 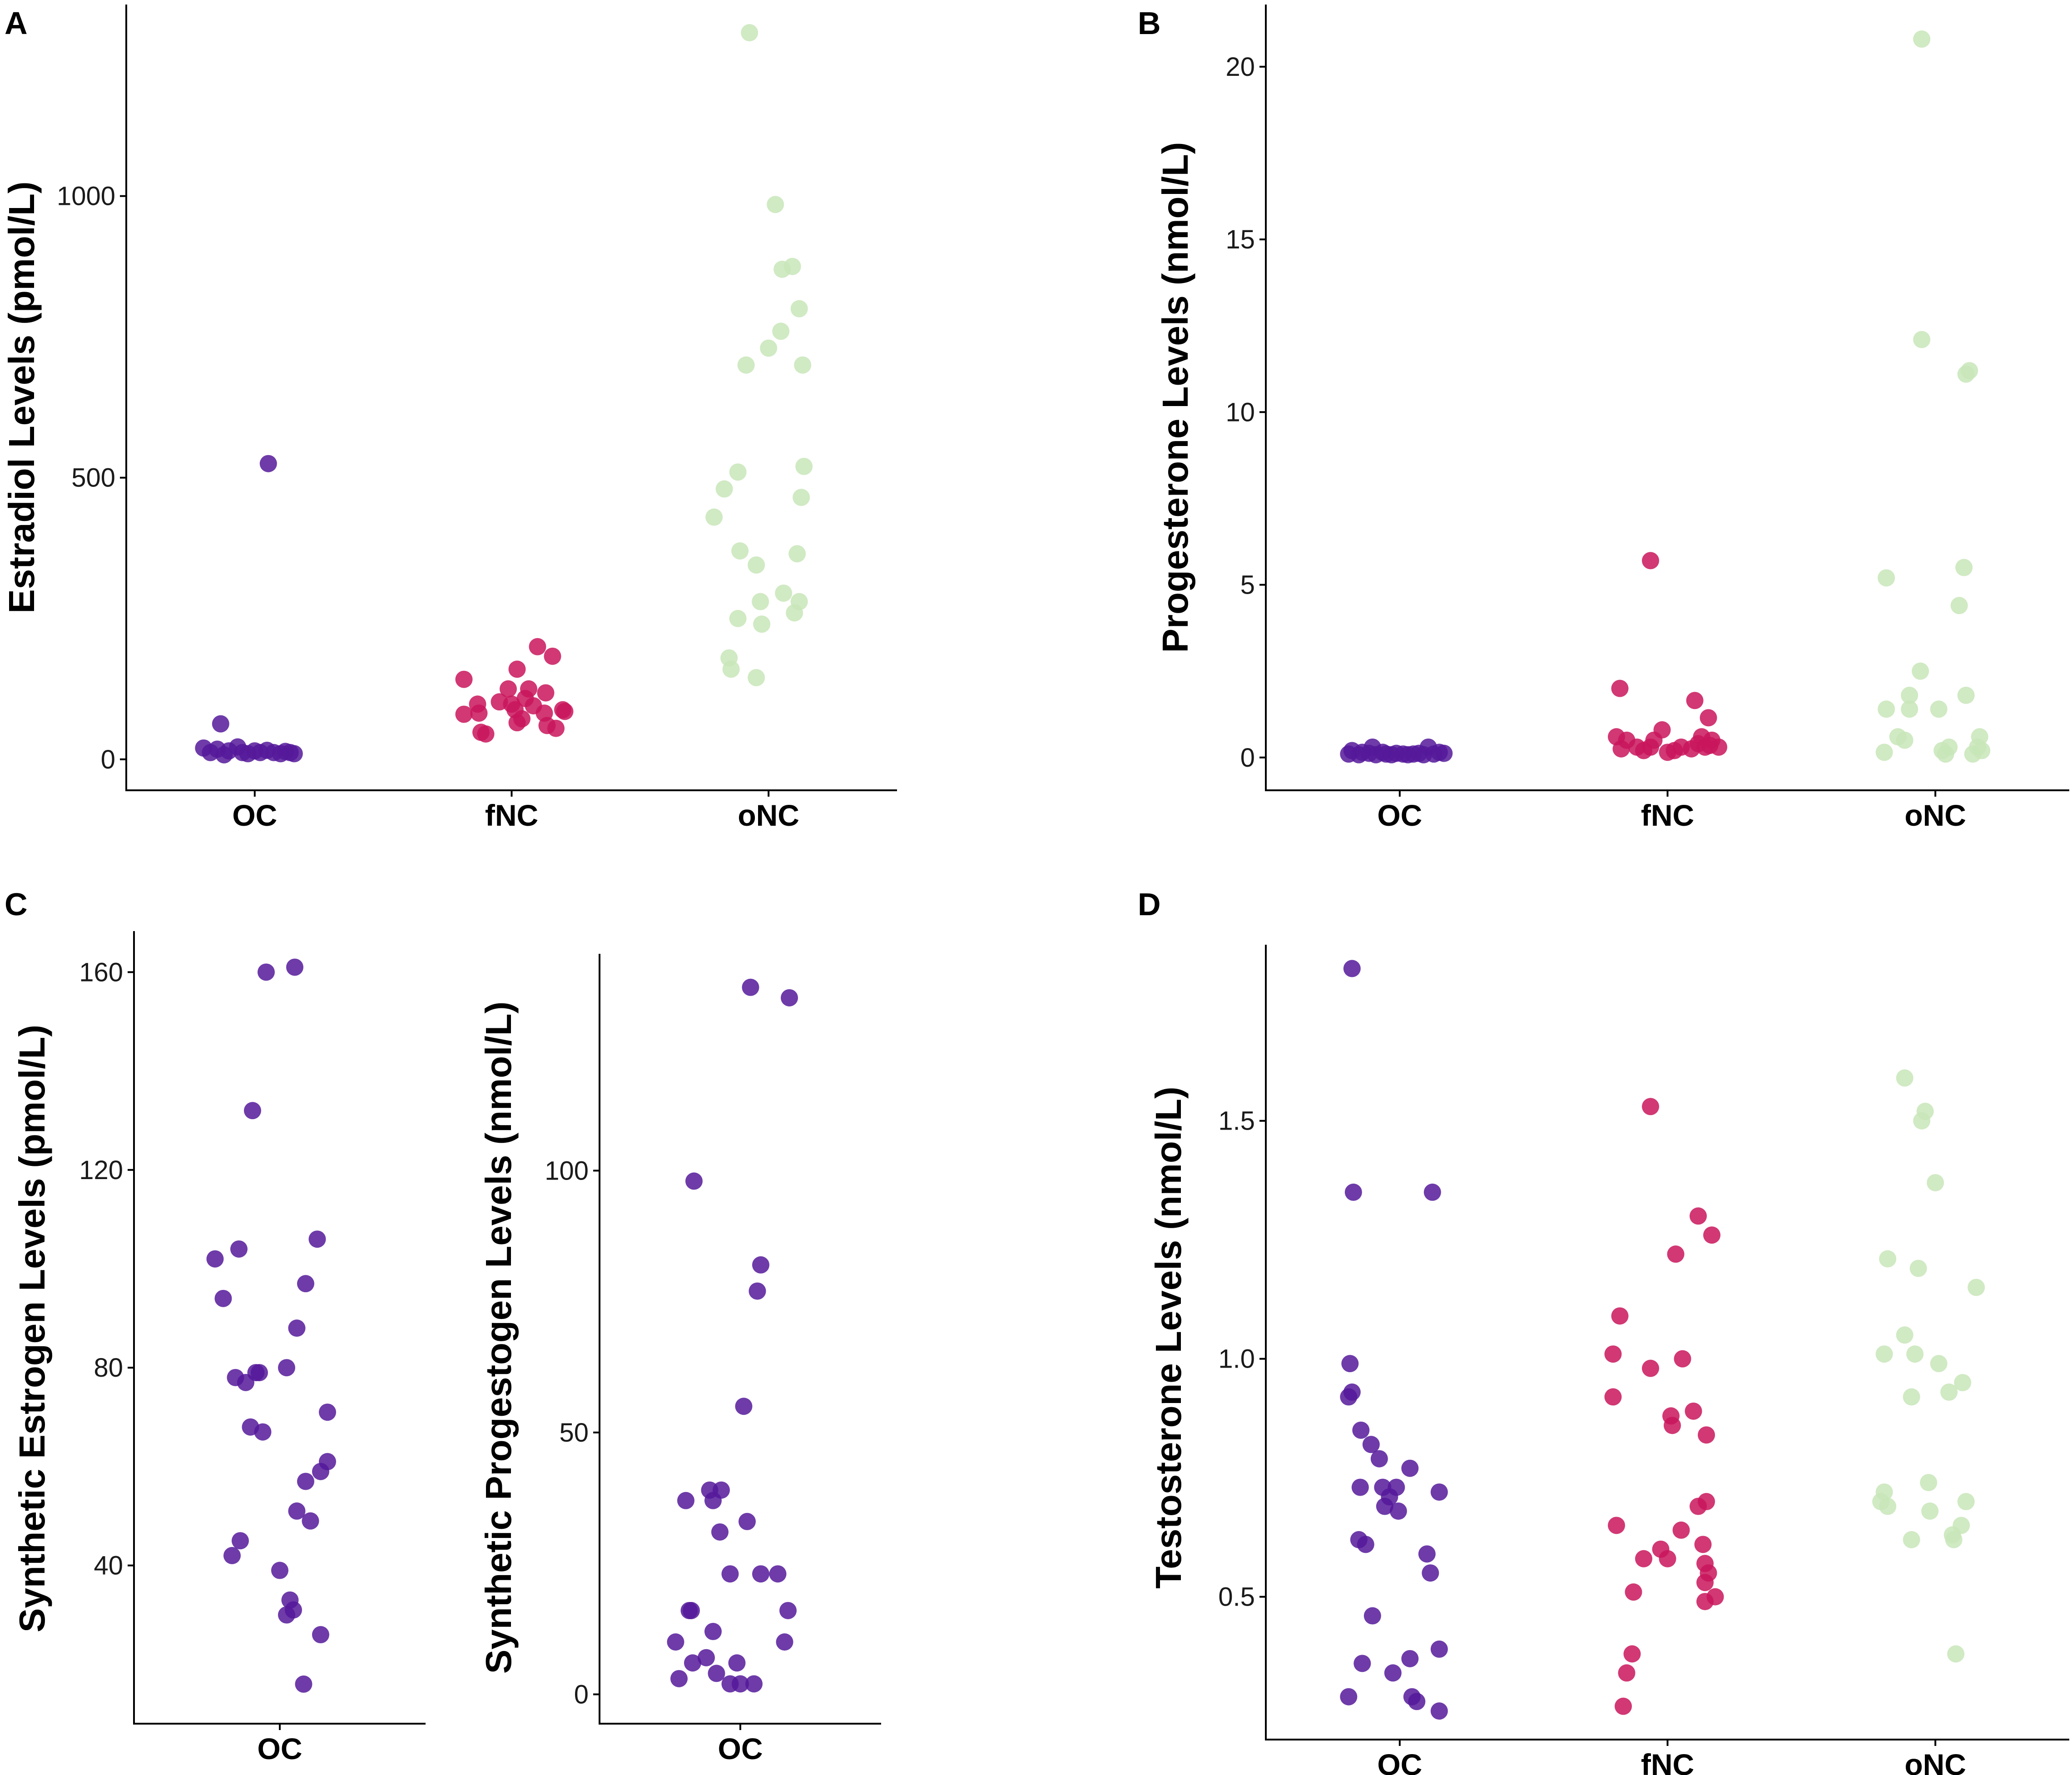 What do you see at coordinates (1240, 67) in the screenshot?
I see `y-tick-label: 20` at bounding box center [1240, 67].